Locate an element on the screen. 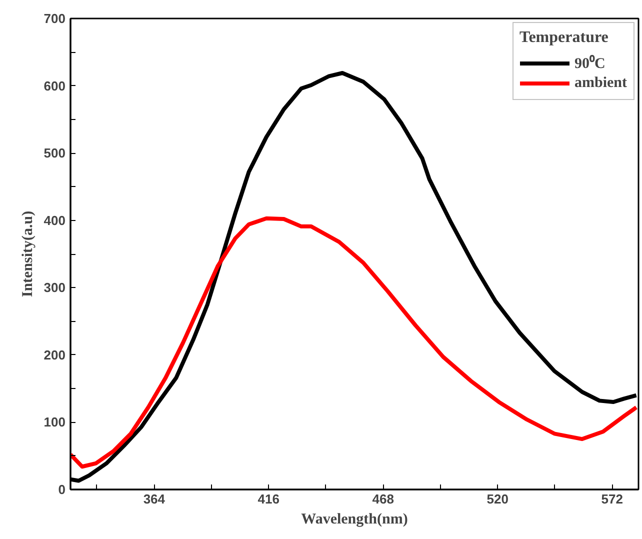  x-tick-label: 364 is located at coordinates (154, 499).